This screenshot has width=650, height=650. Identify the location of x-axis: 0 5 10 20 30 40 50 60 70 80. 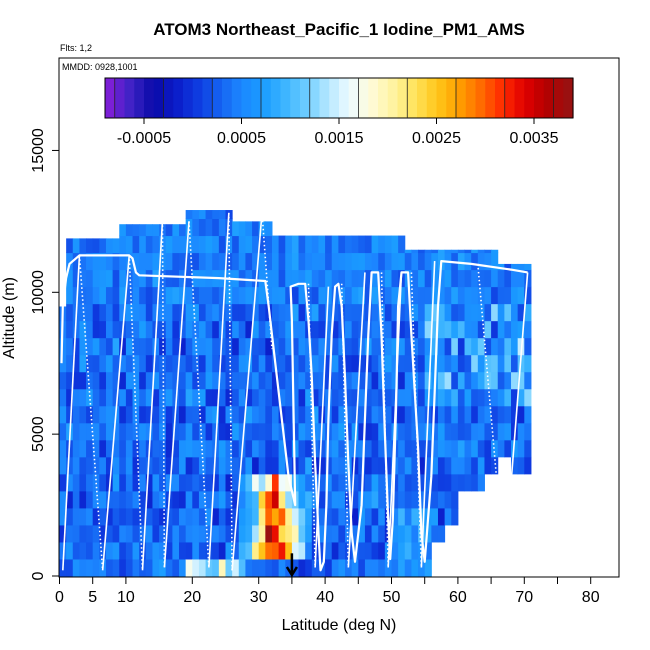
(327, 591).